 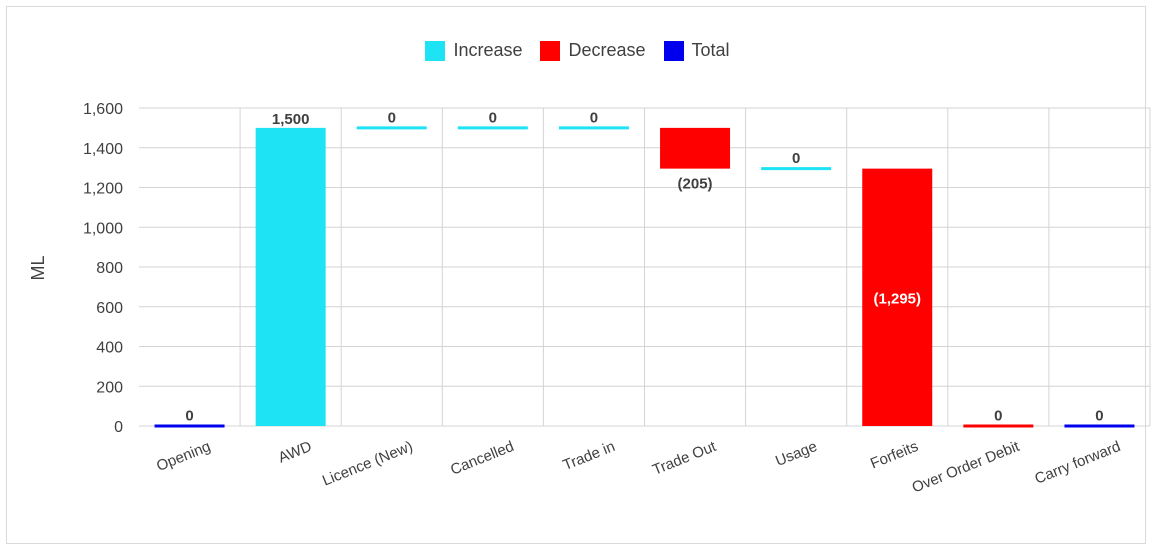 What do you see at coordinates (109, 387) in the screenshot?
I see `y-tick-label: 200` at bounding box center [109, 387].